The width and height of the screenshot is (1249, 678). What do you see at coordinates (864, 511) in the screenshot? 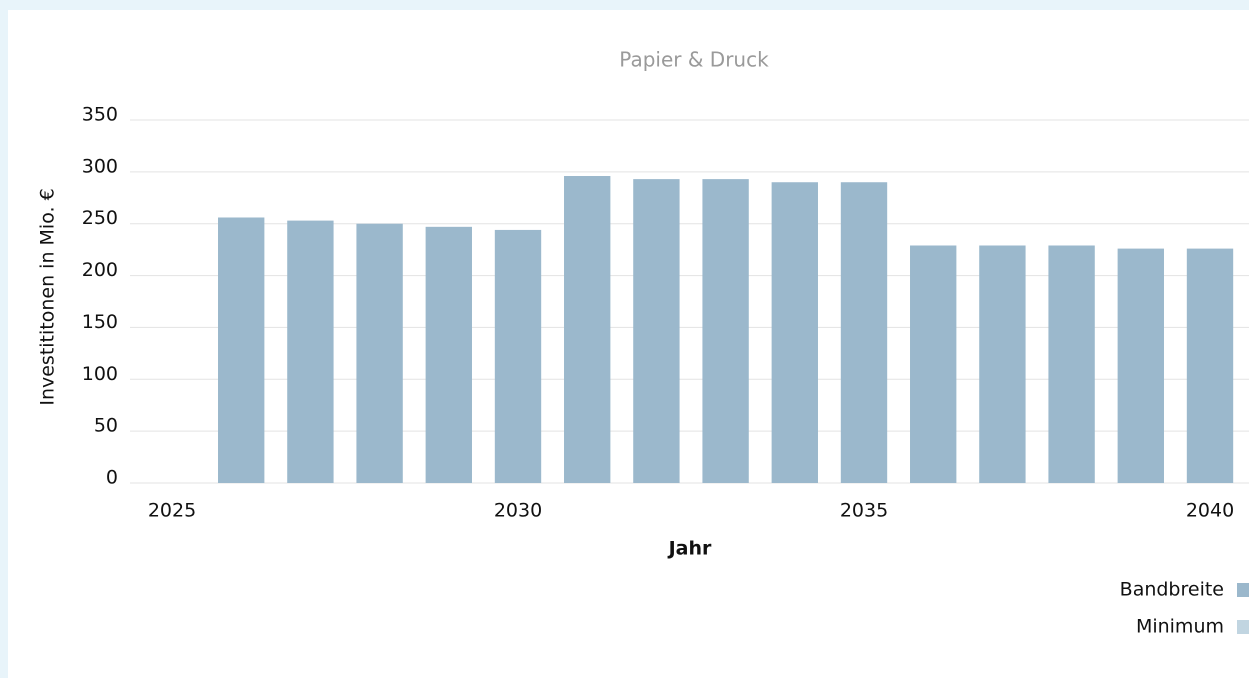
I see `x-tick-label: 2035` at bounding box center [864, 511].